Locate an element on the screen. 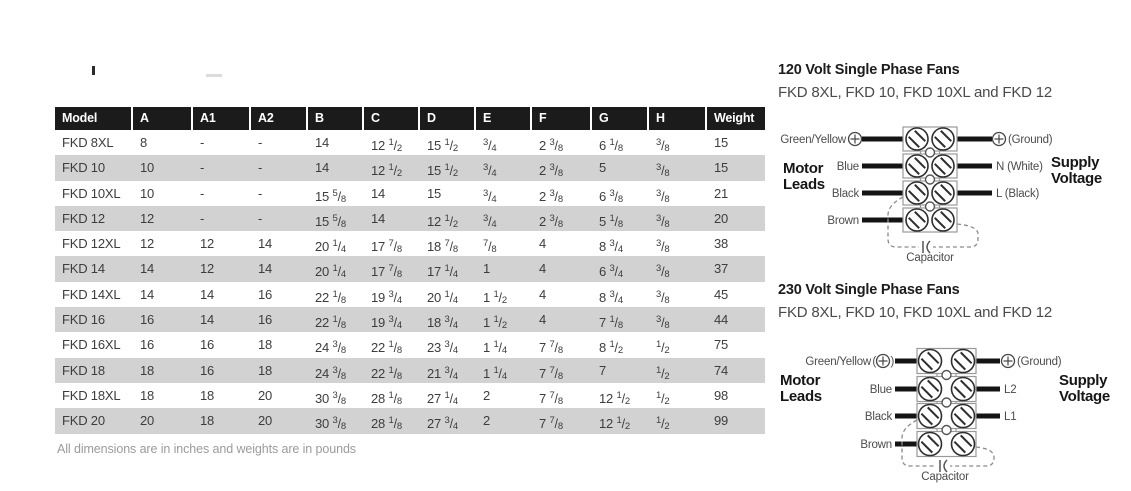 The height and width of the screenshot is (491, 1131). cell-c: 14 is located at coordinates (378, 193).